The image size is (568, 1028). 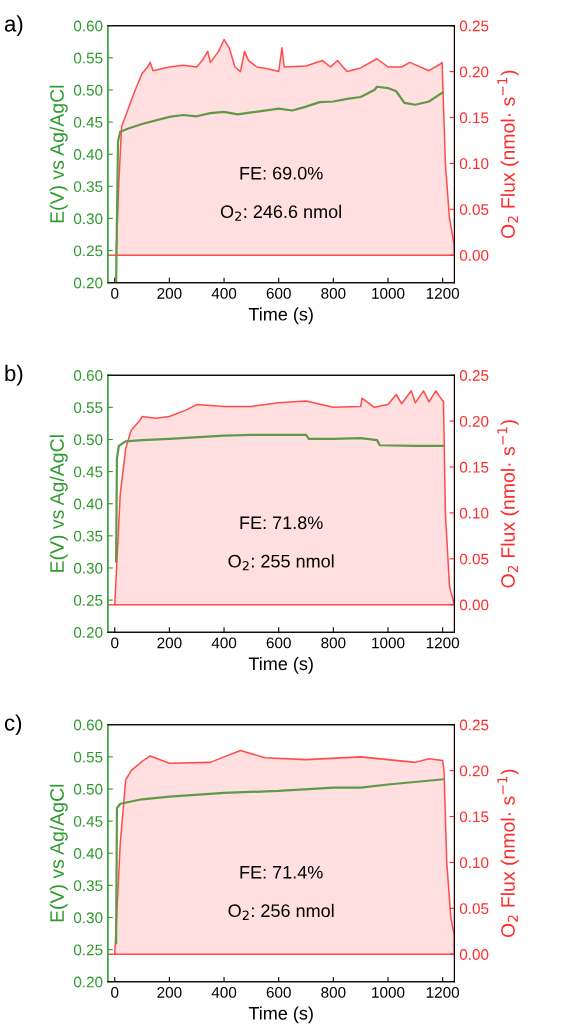 What do you see at coordinates (14, 375) in the screenshot?
I see `chart-title: b)` at bounding box center [14, 375].